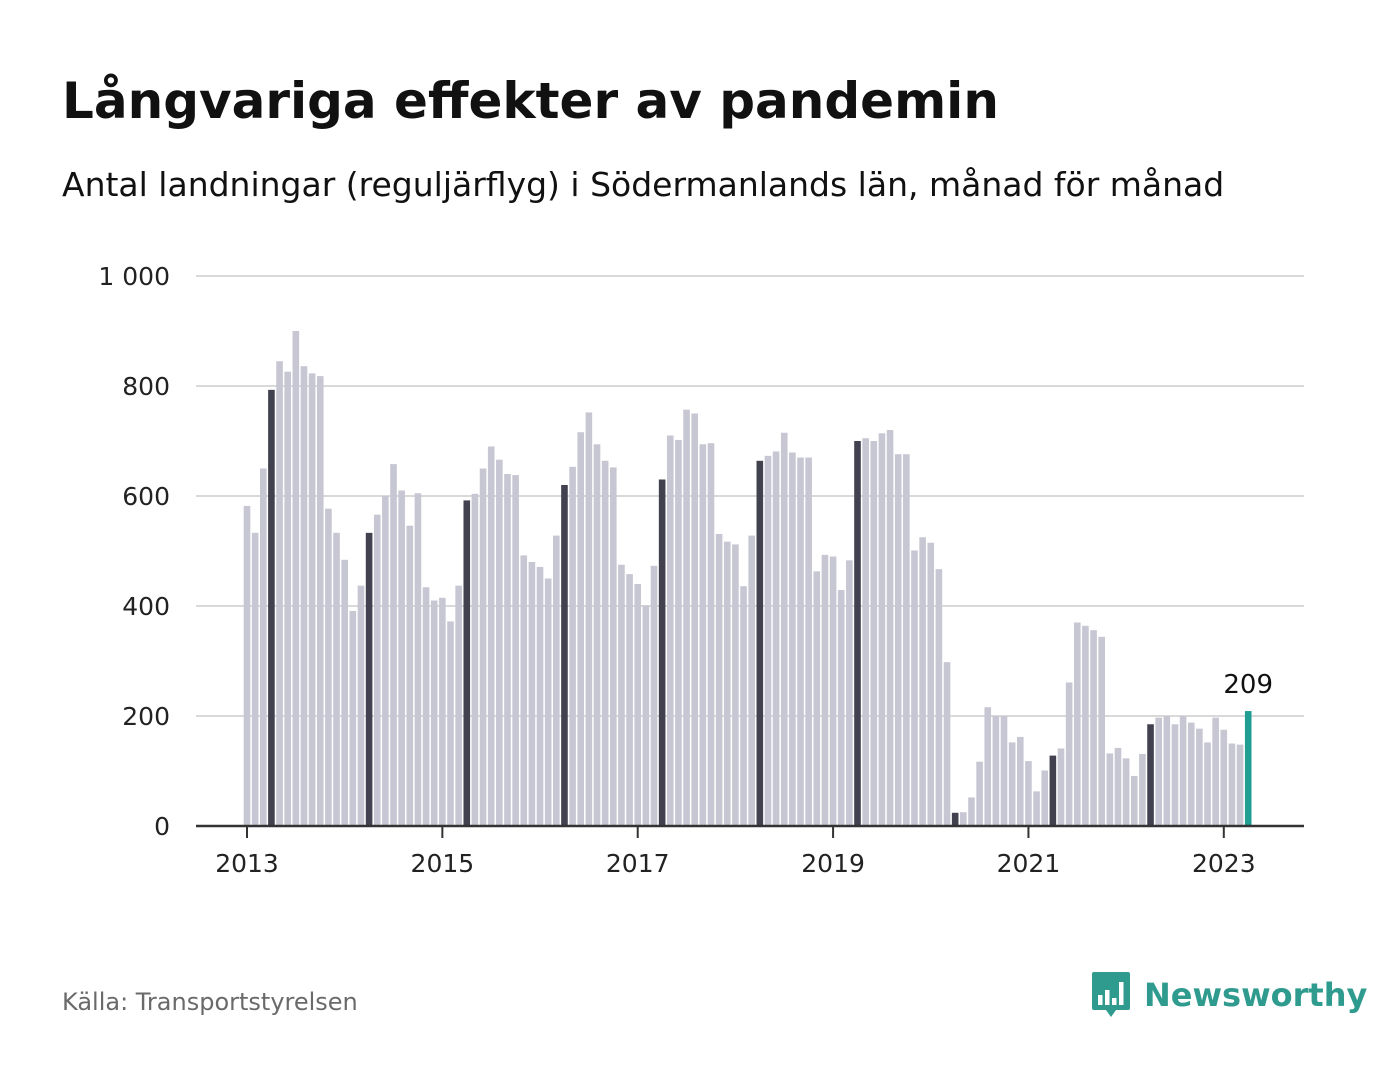 The image size is (1400, 1080). Describe the element at coordinates (146, 716) in the screenshot. I see `y-tick-label: 200` at that location.